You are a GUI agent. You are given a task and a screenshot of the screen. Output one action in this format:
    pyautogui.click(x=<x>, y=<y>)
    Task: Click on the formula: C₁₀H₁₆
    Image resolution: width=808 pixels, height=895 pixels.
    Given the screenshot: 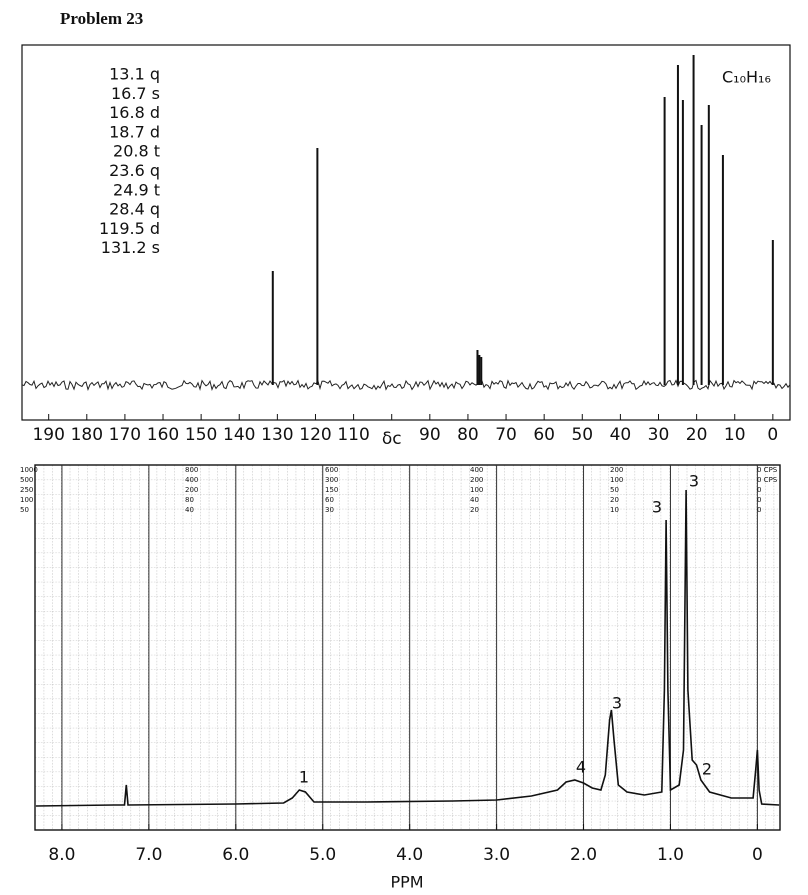 What is the action you would take?
    pyautogui.click(x=746, y=77)
    